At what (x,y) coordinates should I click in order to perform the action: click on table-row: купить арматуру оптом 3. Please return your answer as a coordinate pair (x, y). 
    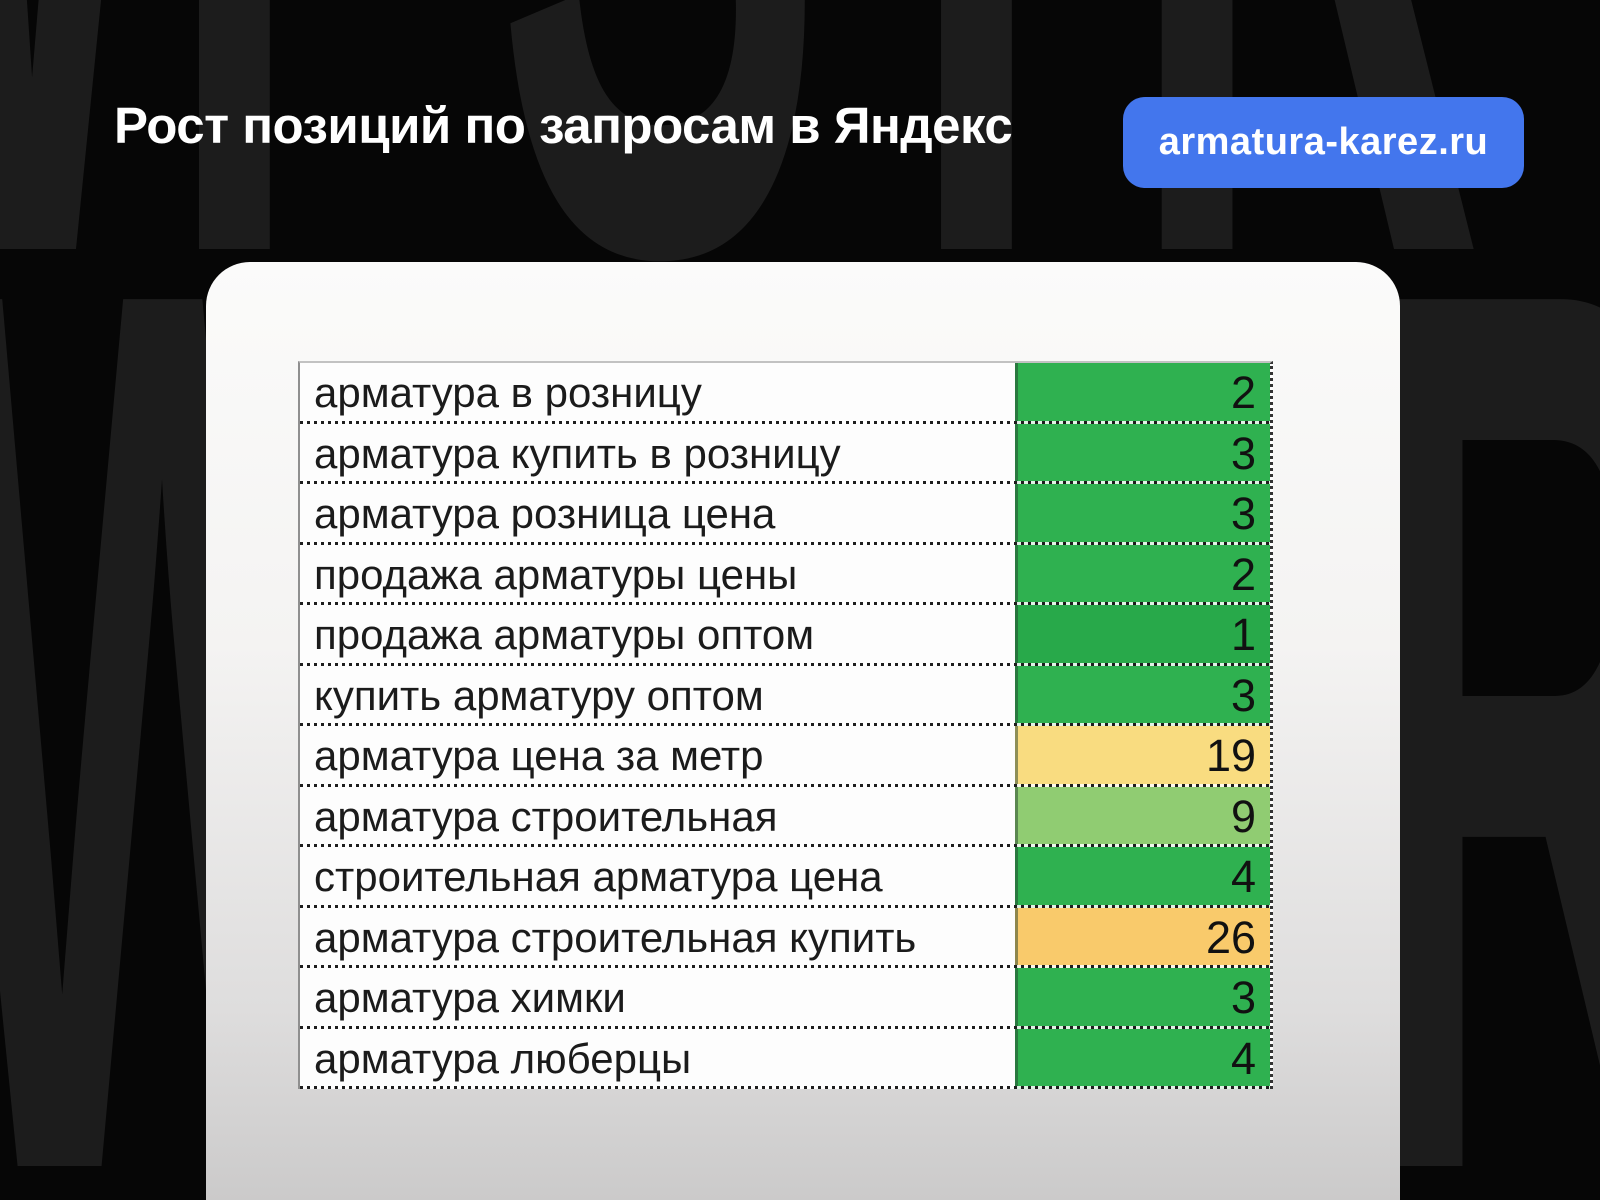
    Looking at the image, I should click on (785, 695).